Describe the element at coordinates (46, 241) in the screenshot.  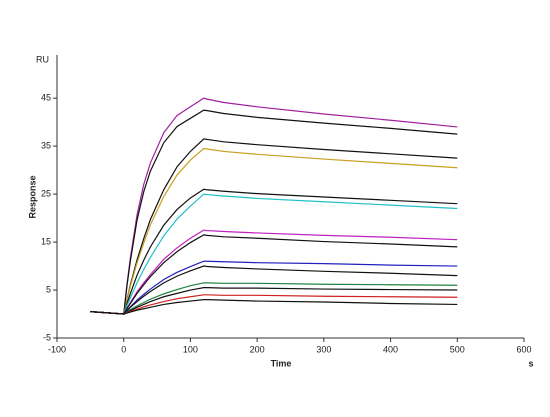
I see `y-tick-label: 15` at that location.